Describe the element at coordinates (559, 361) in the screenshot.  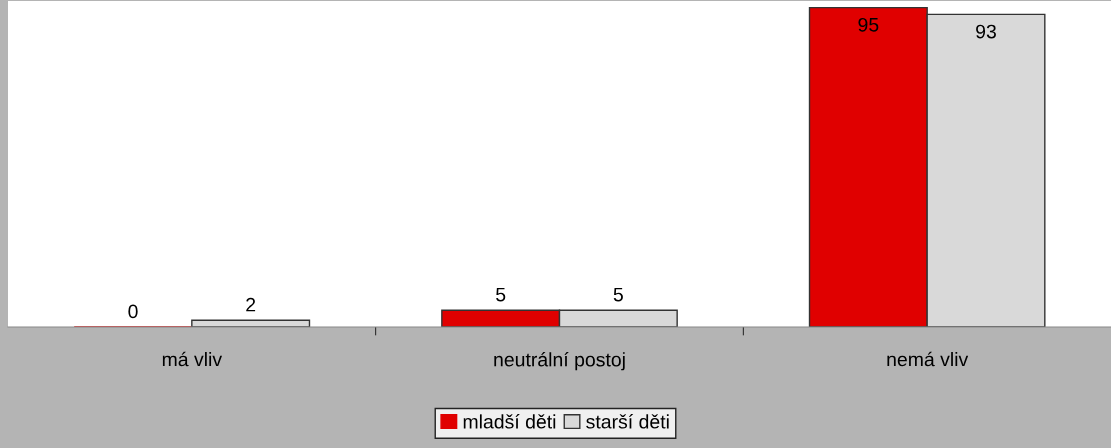
I see `x-tick-label: neutrální postoj` at that location.